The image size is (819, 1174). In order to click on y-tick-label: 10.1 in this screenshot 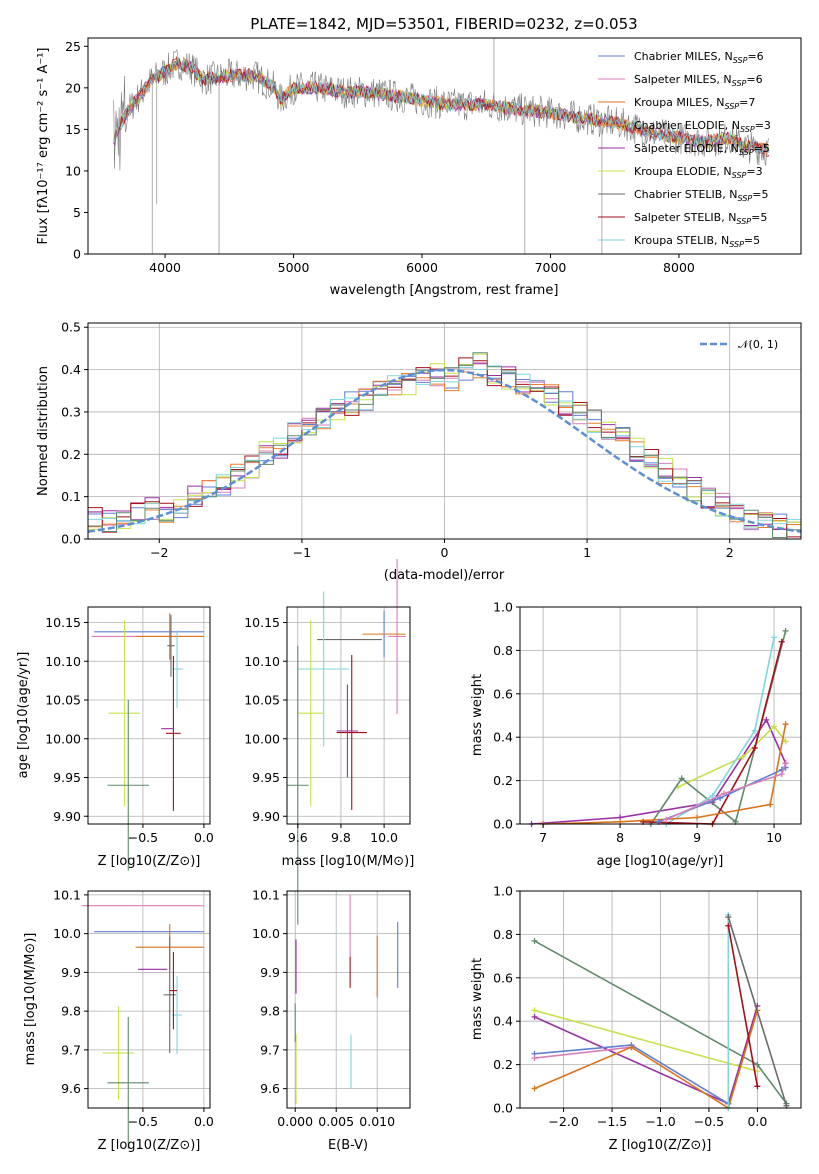, I will do `click(67, 894)`.